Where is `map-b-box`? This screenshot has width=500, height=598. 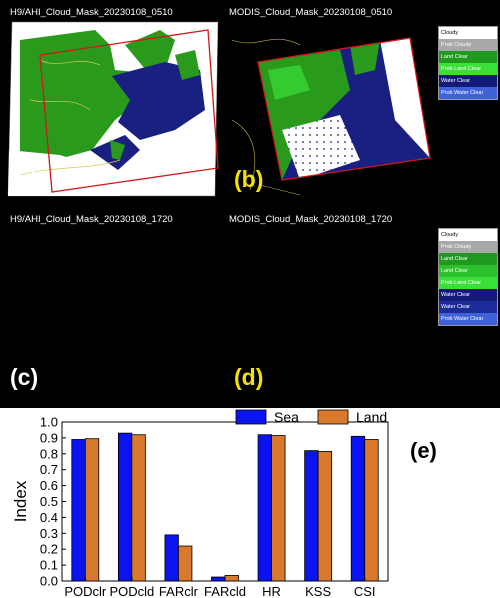
map-b-box is located at coordinates (344, 109).